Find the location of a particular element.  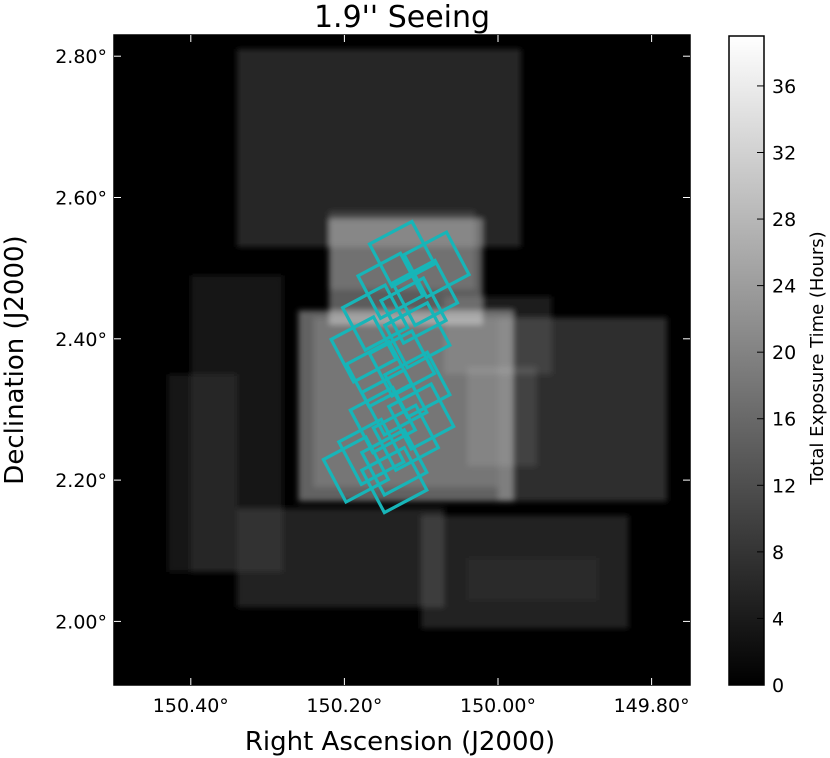

colorbar-tick-label: 16 is located at coordinates (784, 420).